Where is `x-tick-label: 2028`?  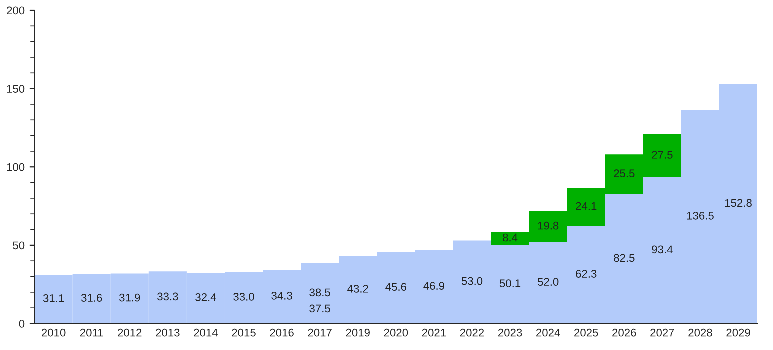 x-tick-label: 2028 is located at coordinates (700, 332).